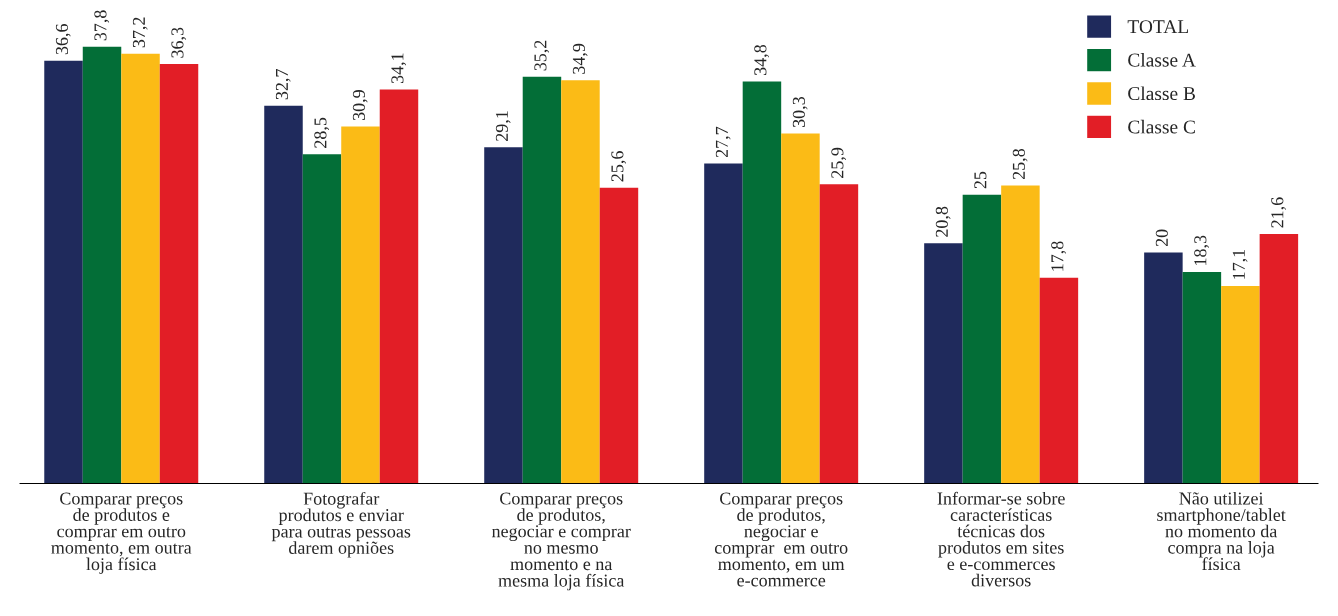 This screenshot has width=1338, height=616. Describe the element at coordinates (980, 180) in the screenshot. I see `data-label: 25` at that location.